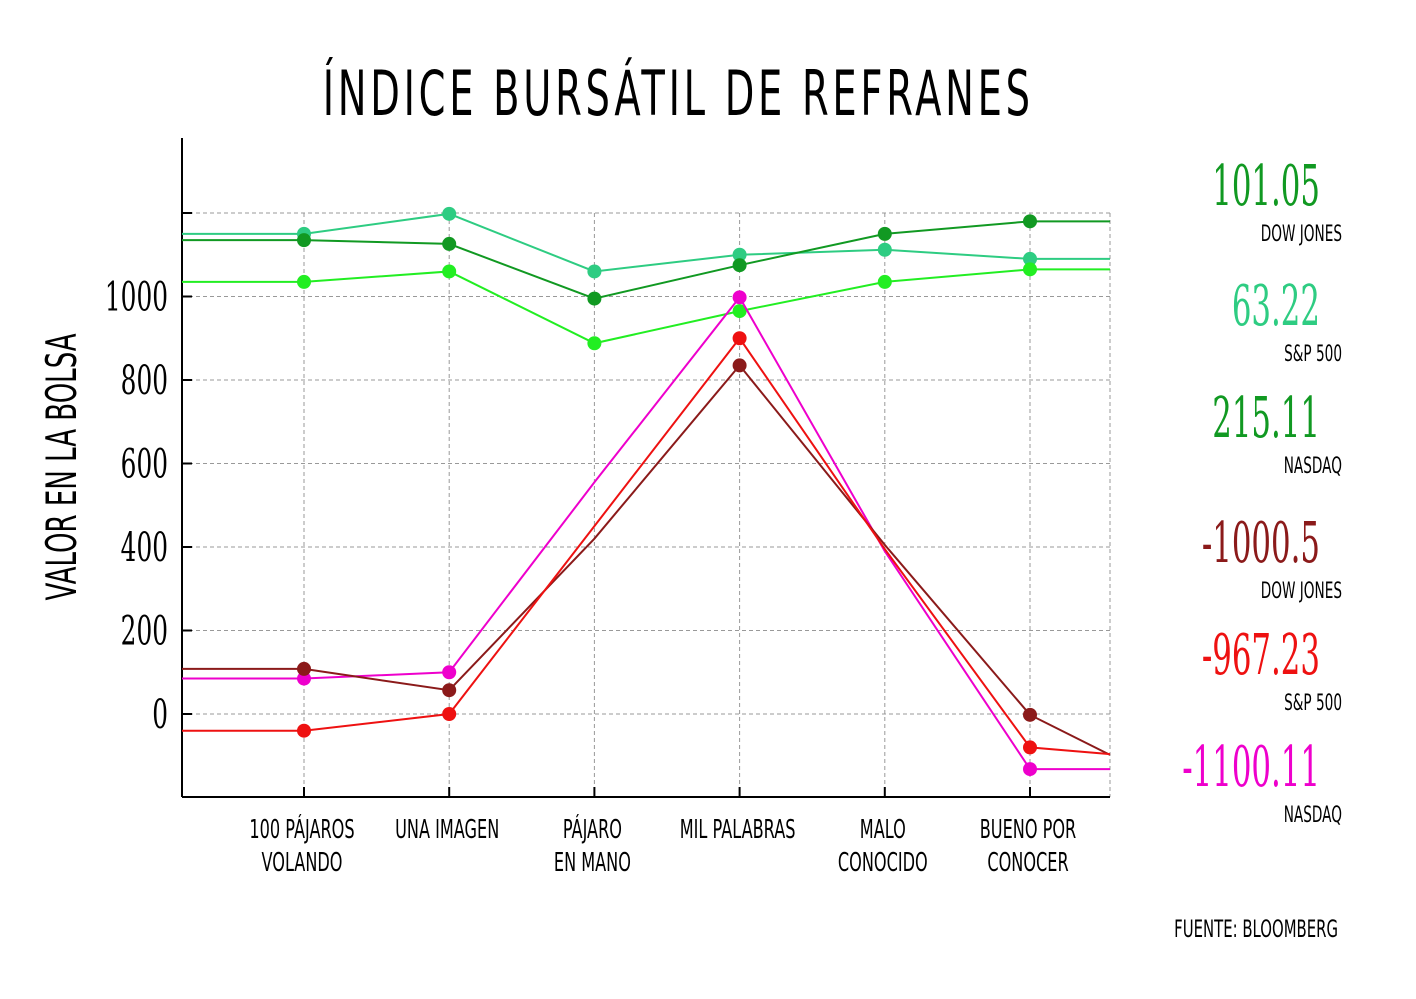 This screenshot has height=999, width=1416. What do you see at coordinates (136, 505) in the screenshot?
I see `y-ticks: 0 200 400 600 800 1000` at bounding box center [136, 505].